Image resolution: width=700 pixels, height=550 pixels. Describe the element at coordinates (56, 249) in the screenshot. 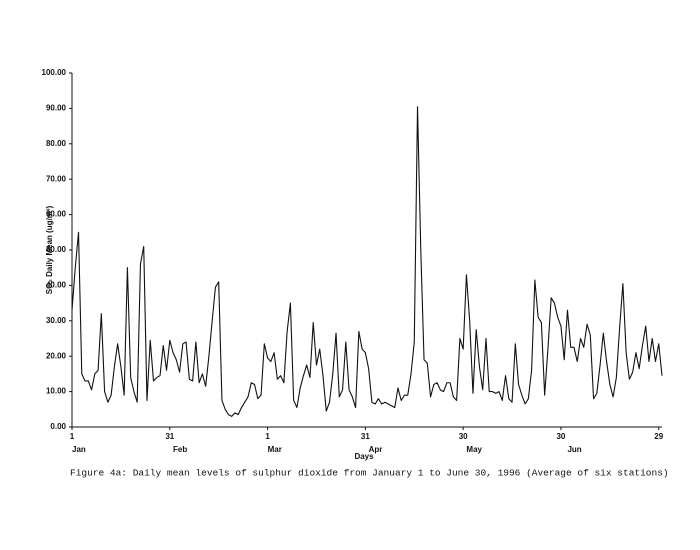

I see `y-tick-label: 50.00` at that location.